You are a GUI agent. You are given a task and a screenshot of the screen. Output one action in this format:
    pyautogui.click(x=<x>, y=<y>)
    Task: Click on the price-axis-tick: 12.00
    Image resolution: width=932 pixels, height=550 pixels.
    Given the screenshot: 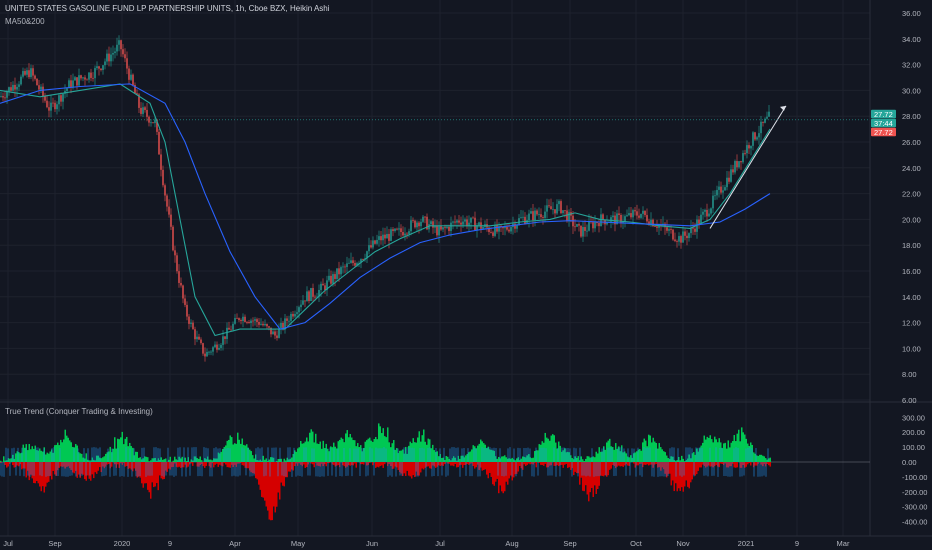 What is the action you would take?
    pyautogui.click(x=911, y=323)
    